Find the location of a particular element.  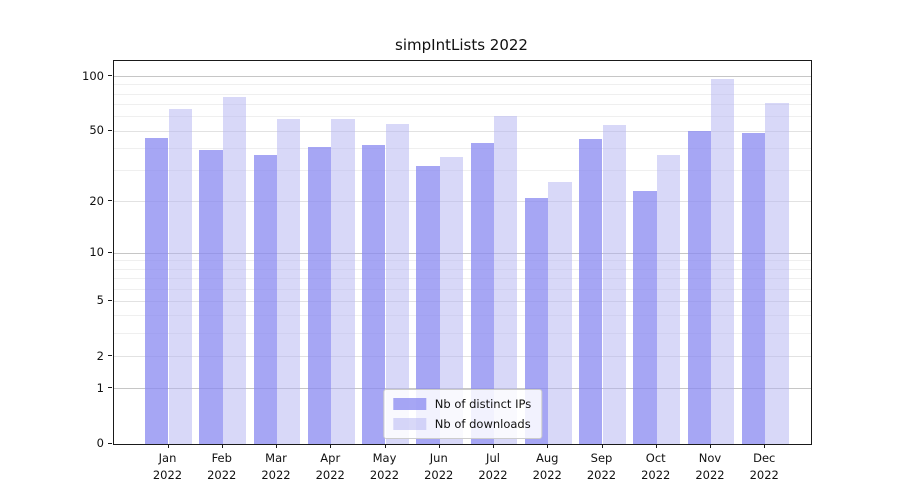

legend-swatch-distinct-ips is located at coordinates (409, 404).